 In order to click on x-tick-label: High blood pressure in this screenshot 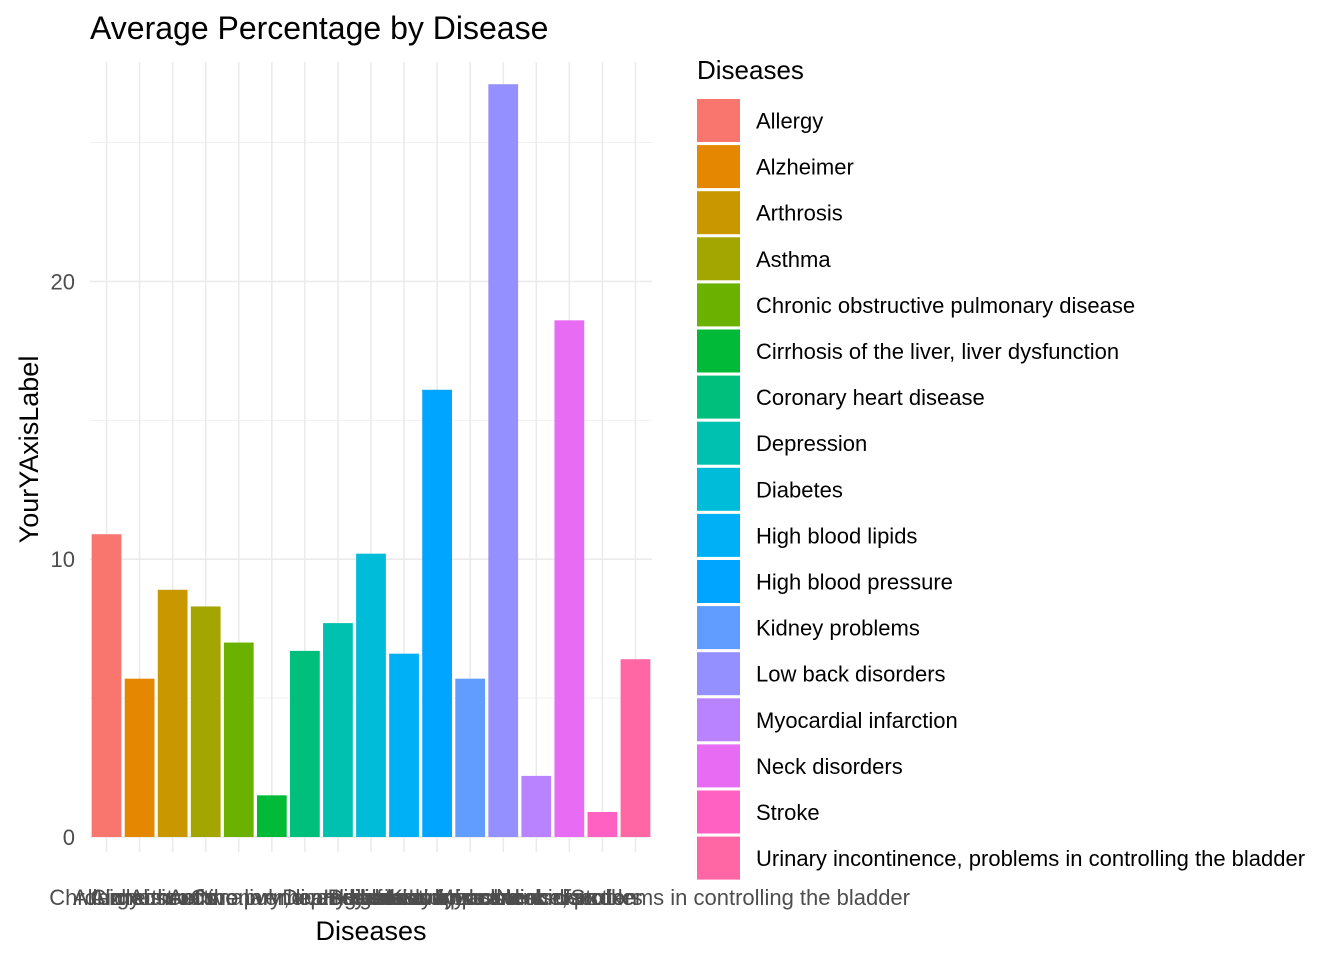, I will do `click(437, 897)`.